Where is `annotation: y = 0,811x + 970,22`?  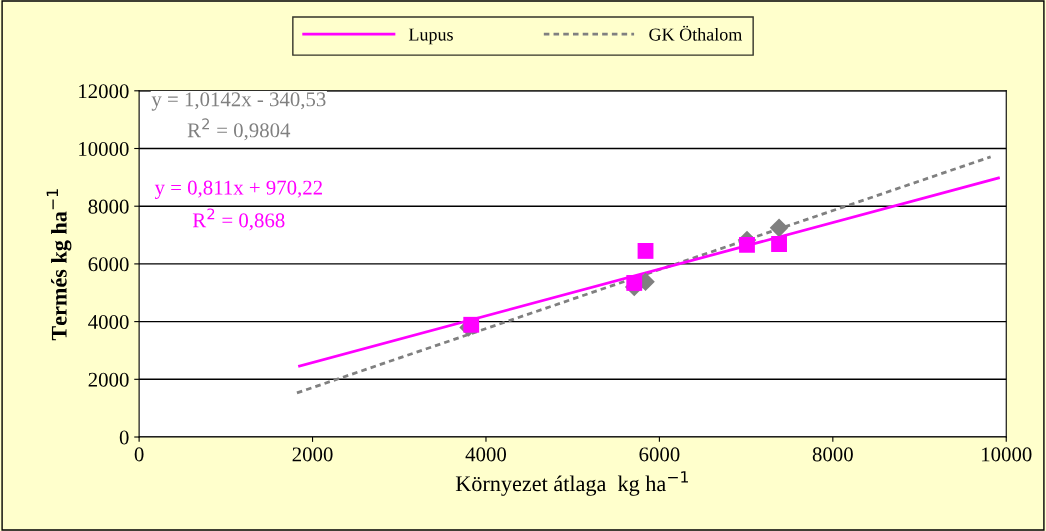
annotation: y = 0,811x + 970,22 is located at coordinates (238, 189).